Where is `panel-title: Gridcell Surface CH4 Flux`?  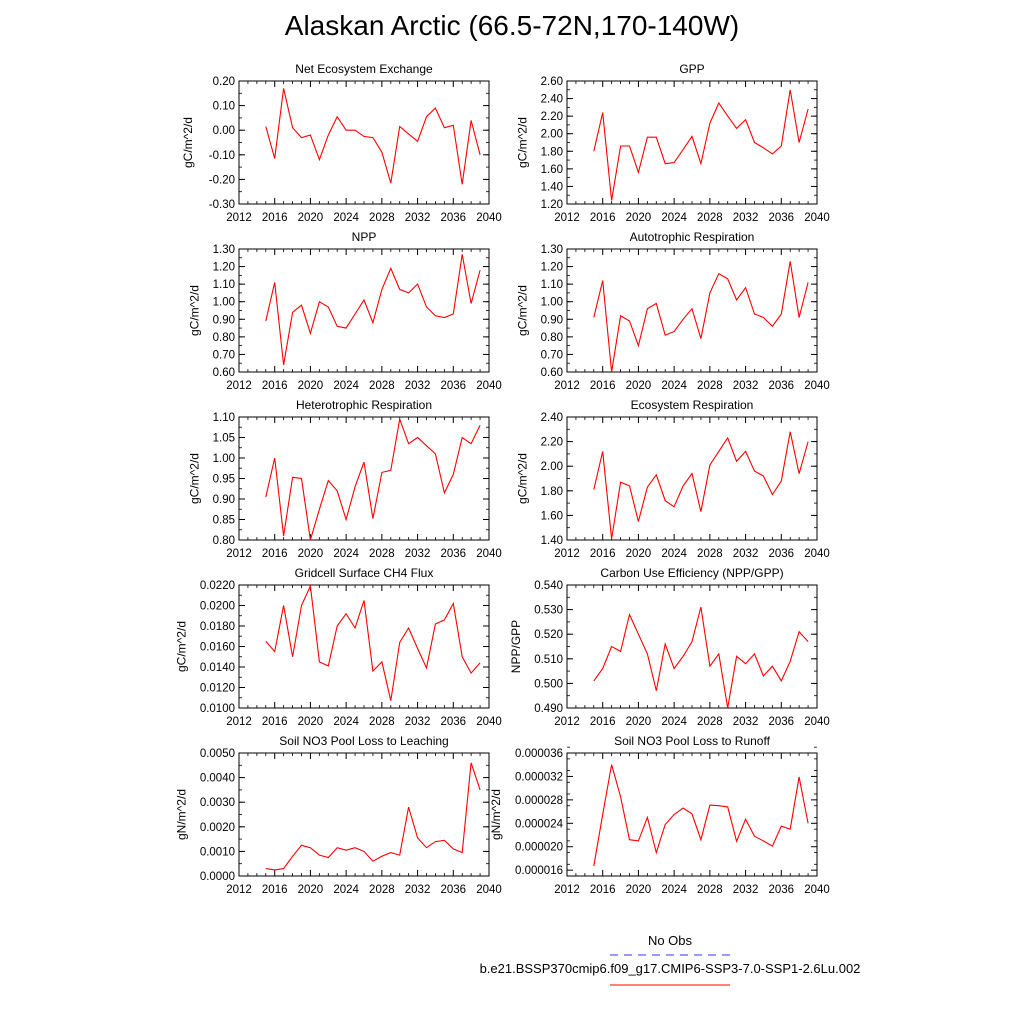 panel-title: Gridcell Surface CH4 Flux is located at coordinates (364, 573).